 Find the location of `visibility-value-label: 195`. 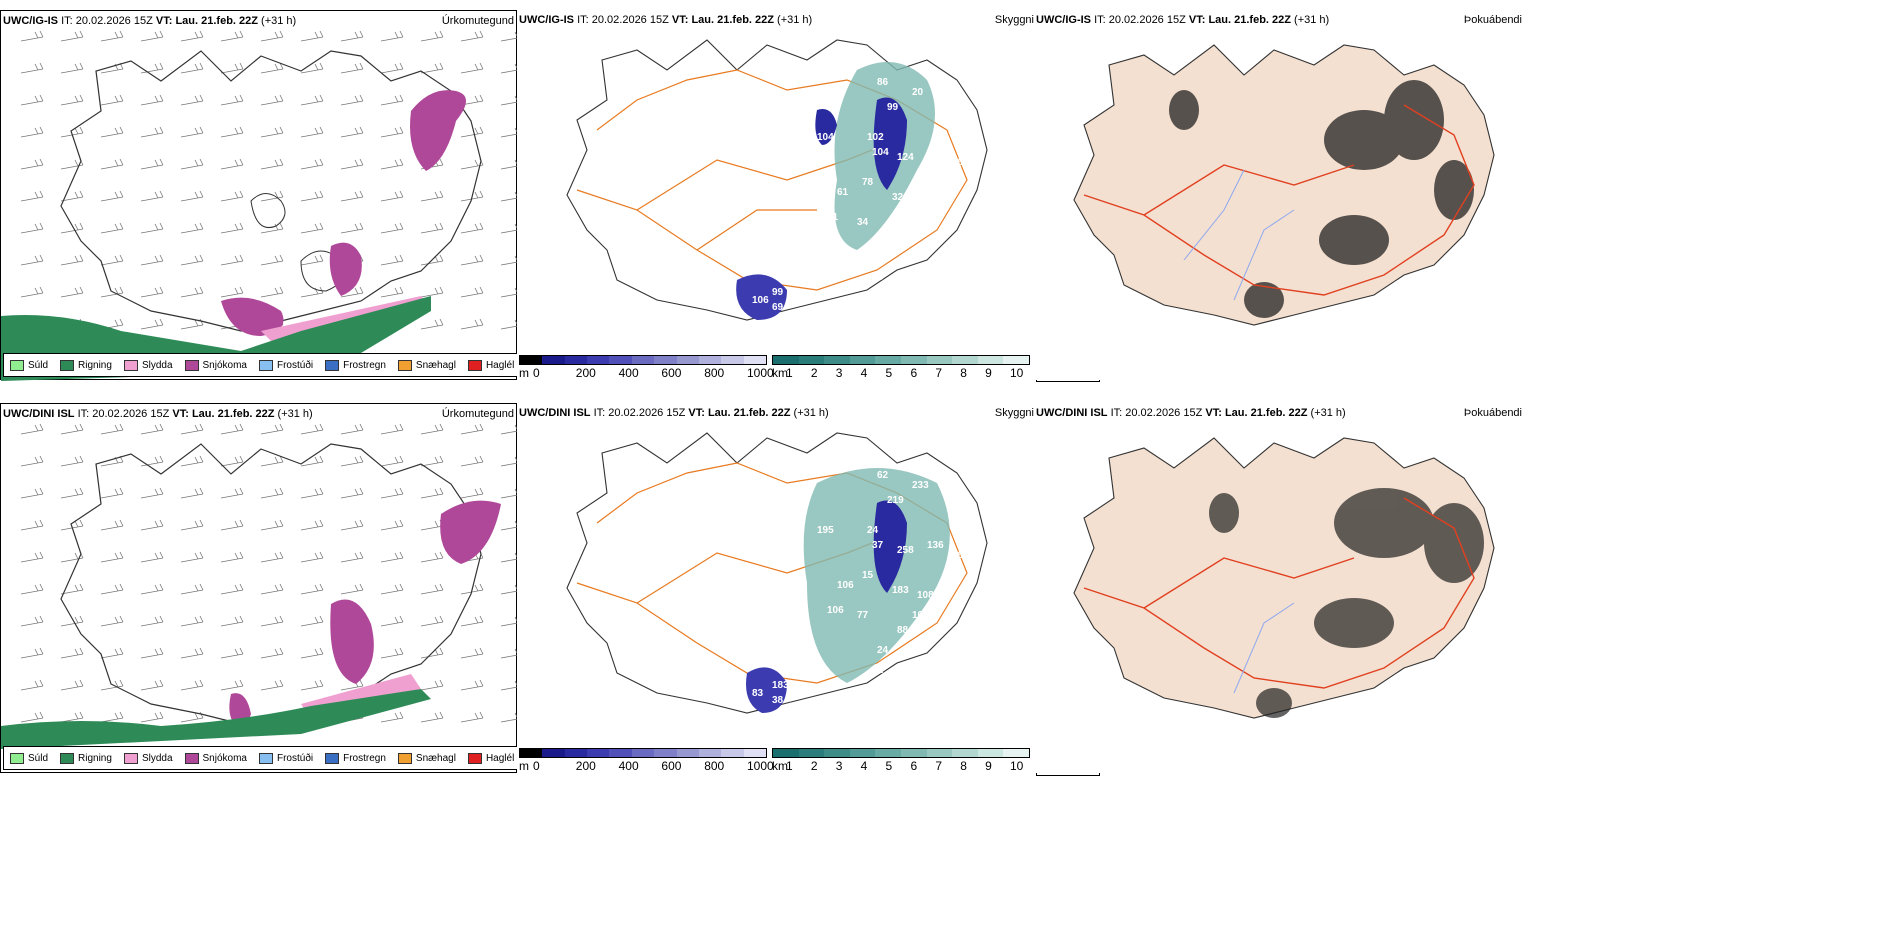

visibility-value-label: 195 is located at coordinates (825, 530).